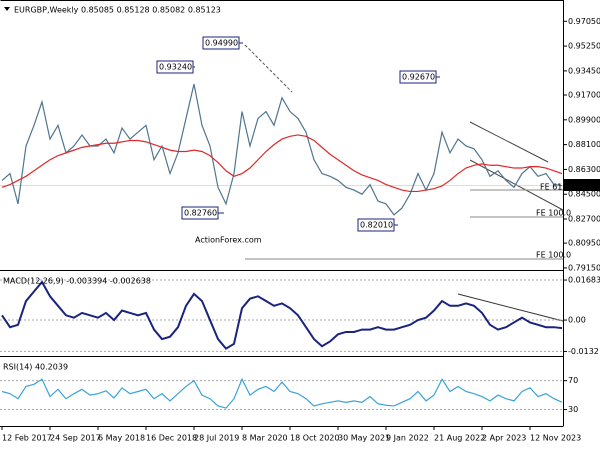 The width and height of the screenshot is (600, 450). Describe the element at coordinates (584, 70) in the screenshot. I see `y-tick-label: 0.93450` at that location.